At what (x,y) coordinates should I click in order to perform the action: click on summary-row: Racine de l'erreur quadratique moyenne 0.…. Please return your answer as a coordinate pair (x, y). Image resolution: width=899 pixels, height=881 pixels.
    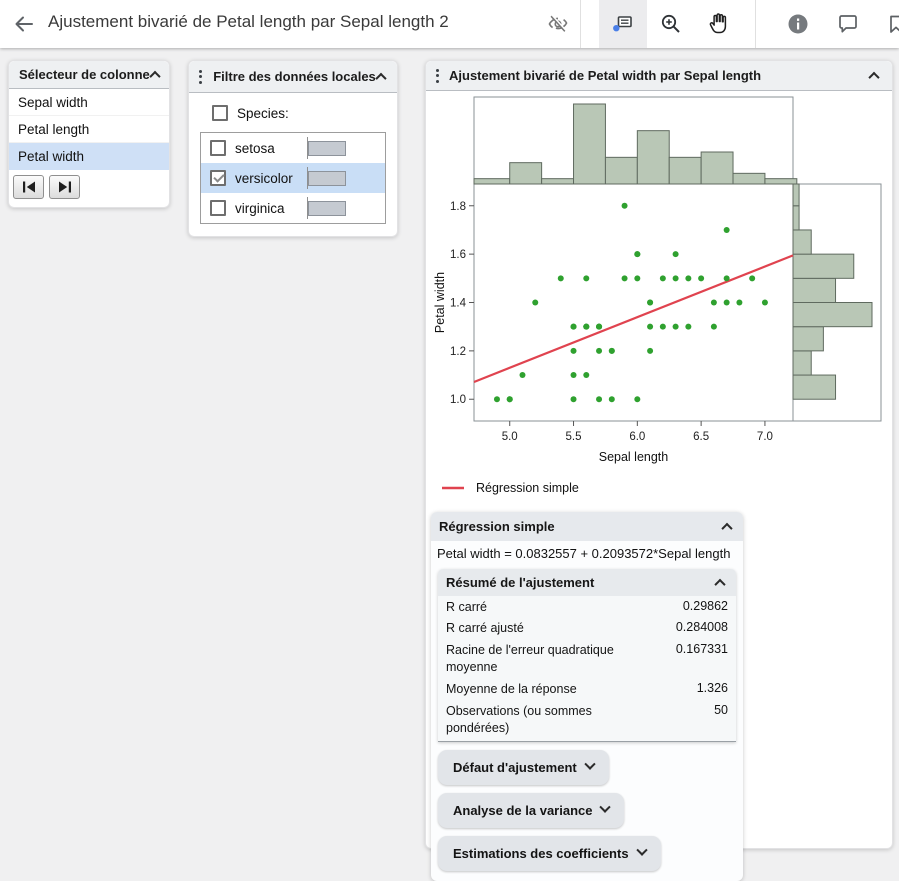
    Looking at the image, I should click on (587, 659).